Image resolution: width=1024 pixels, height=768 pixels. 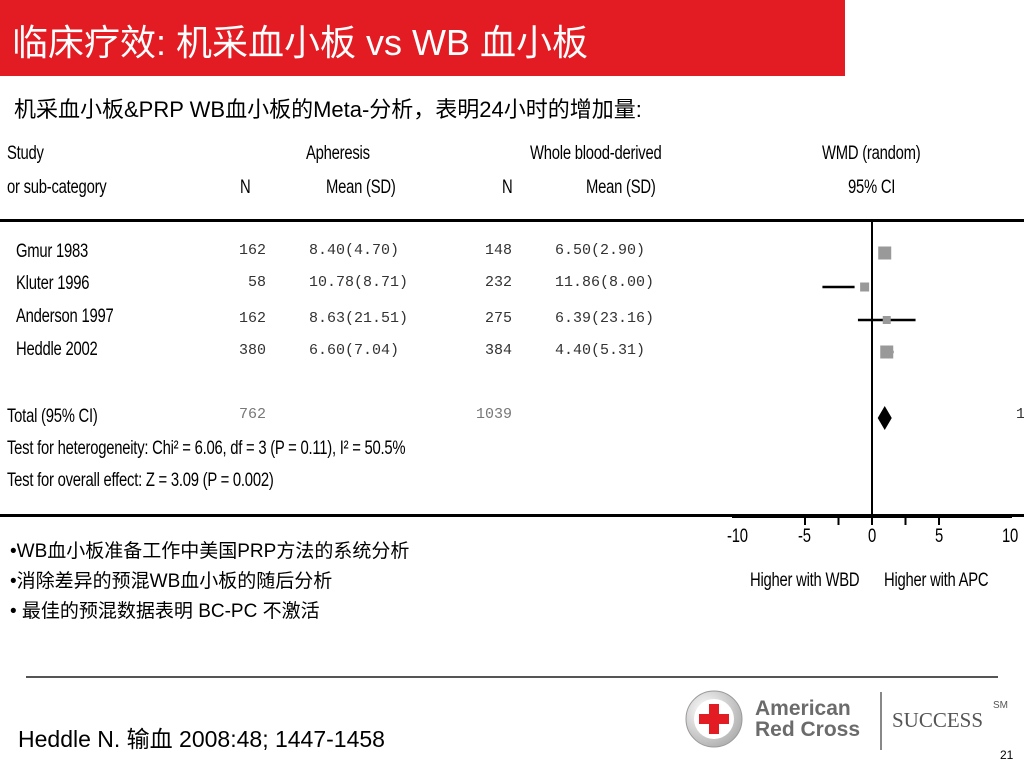 What do you see at coordinates (354, 250) in the screenshot?
I see `study-mean1: 8.40(4.70)` at bounding box center [354, 250].